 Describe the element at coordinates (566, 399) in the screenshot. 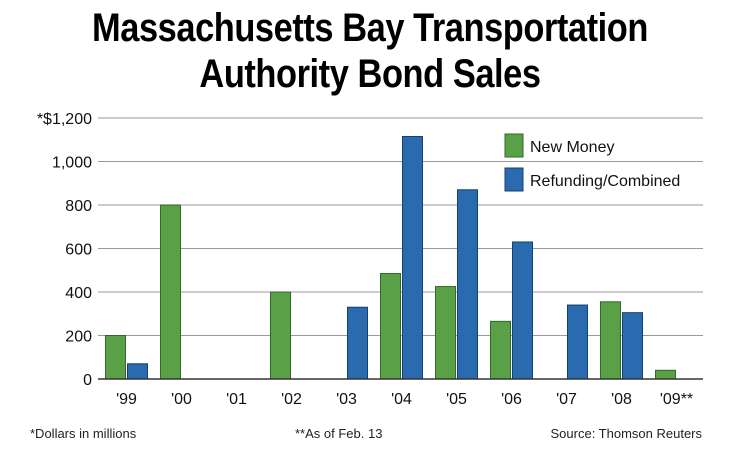

I see `x-tick-label: '07` at that location.